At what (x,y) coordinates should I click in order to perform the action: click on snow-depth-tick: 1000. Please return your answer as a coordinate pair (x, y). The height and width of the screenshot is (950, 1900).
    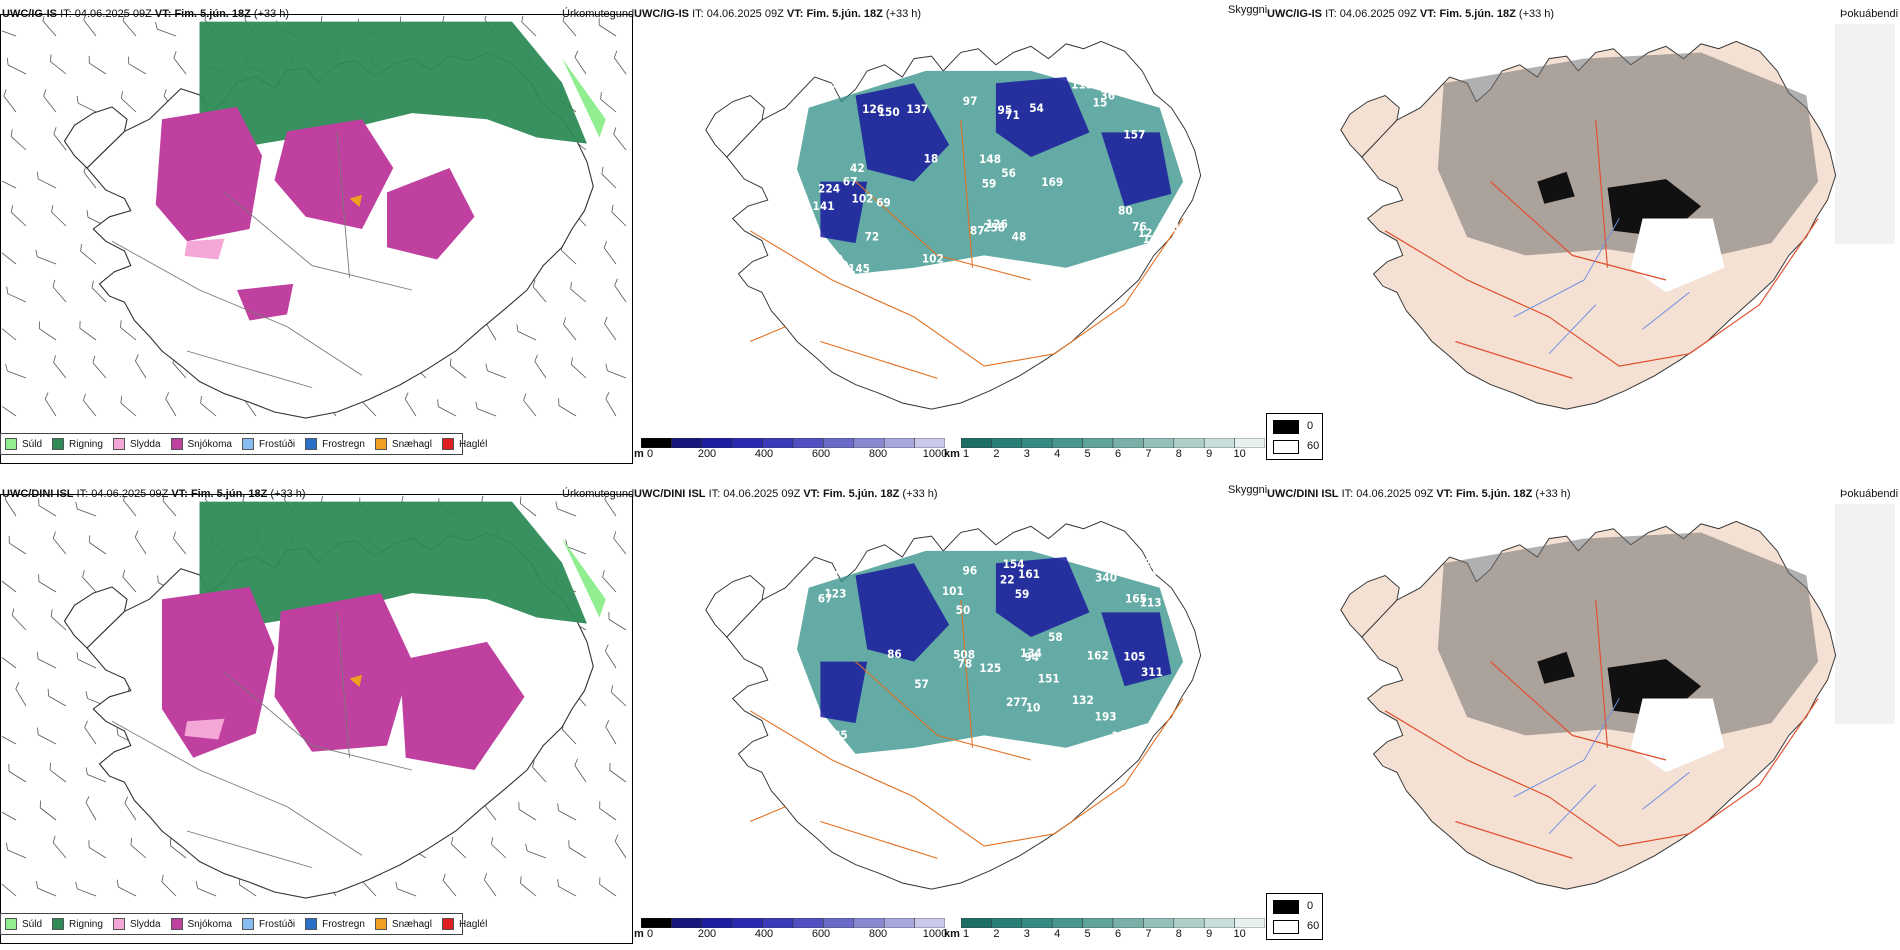
    Looking at the image, I should click on (935, 454).